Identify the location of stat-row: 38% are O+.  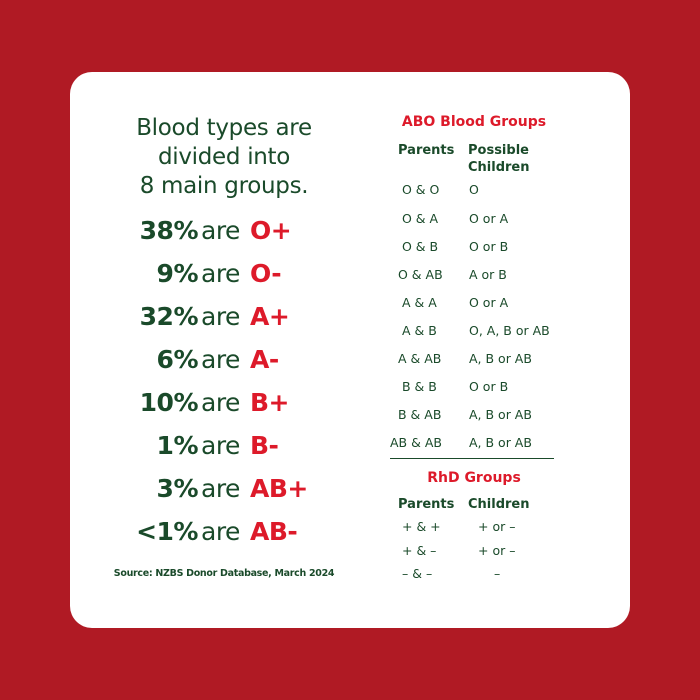
(220, 236).